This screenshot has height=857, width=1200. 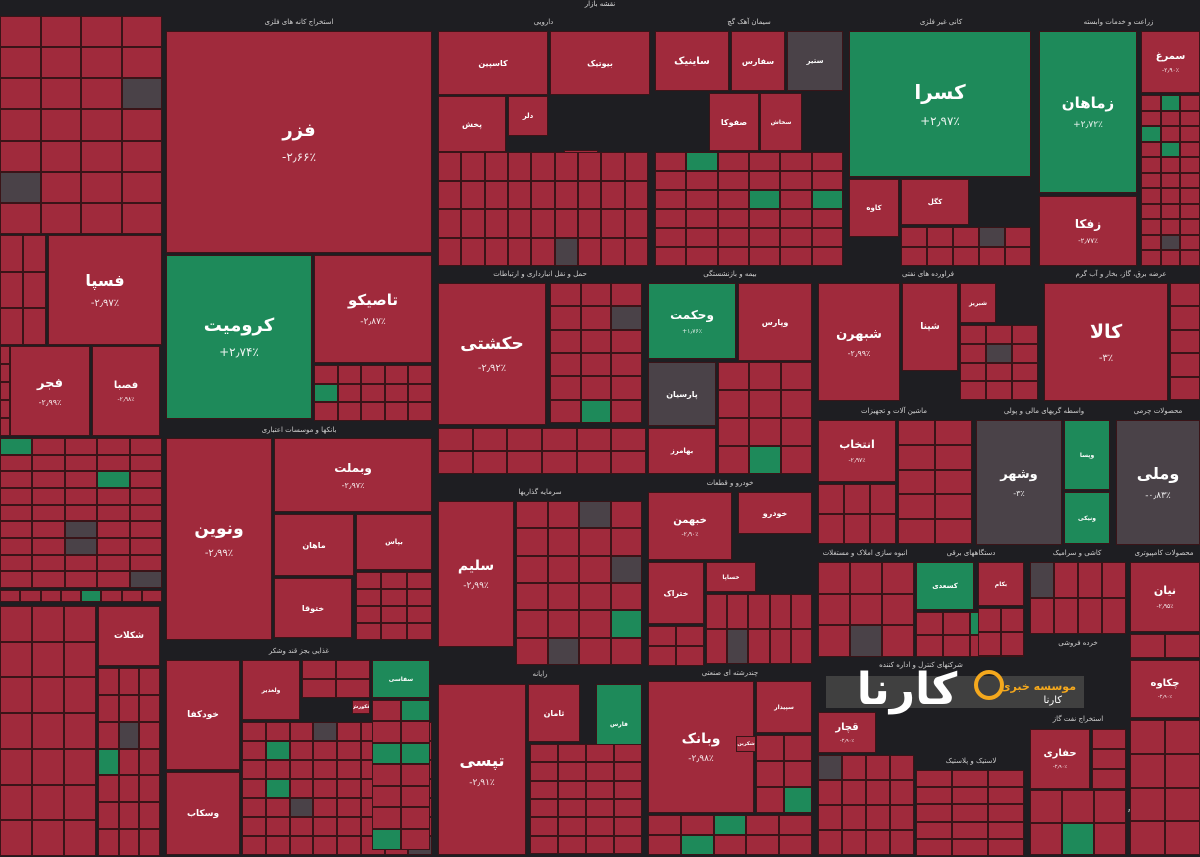 I want to click on stock-tile: وحکمت +۱٫۷۶٪, so click(x=692, y=321).